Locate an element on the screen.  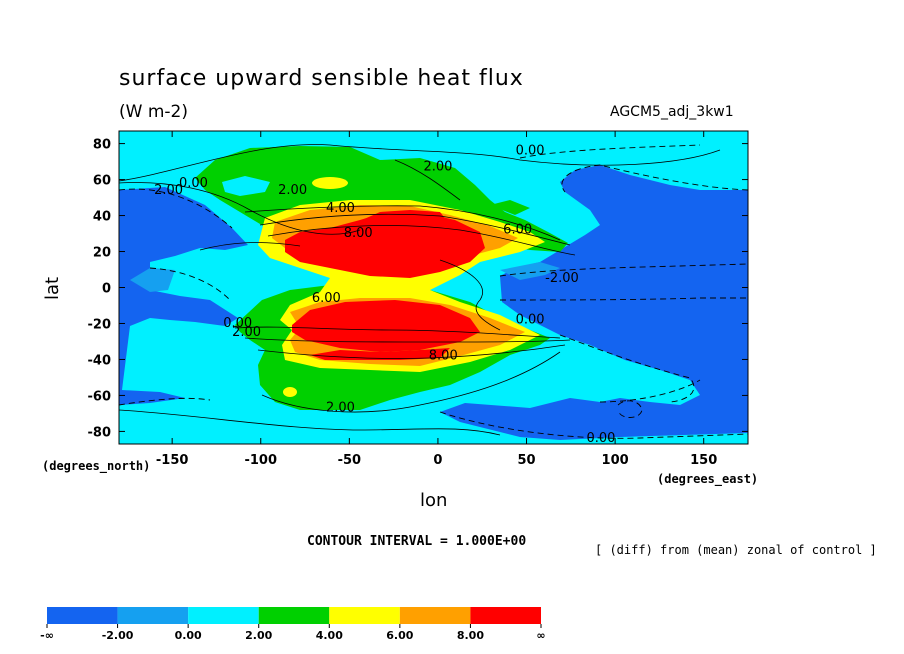
colorbar-label: 8.00 is located at coordinates (470, 635).